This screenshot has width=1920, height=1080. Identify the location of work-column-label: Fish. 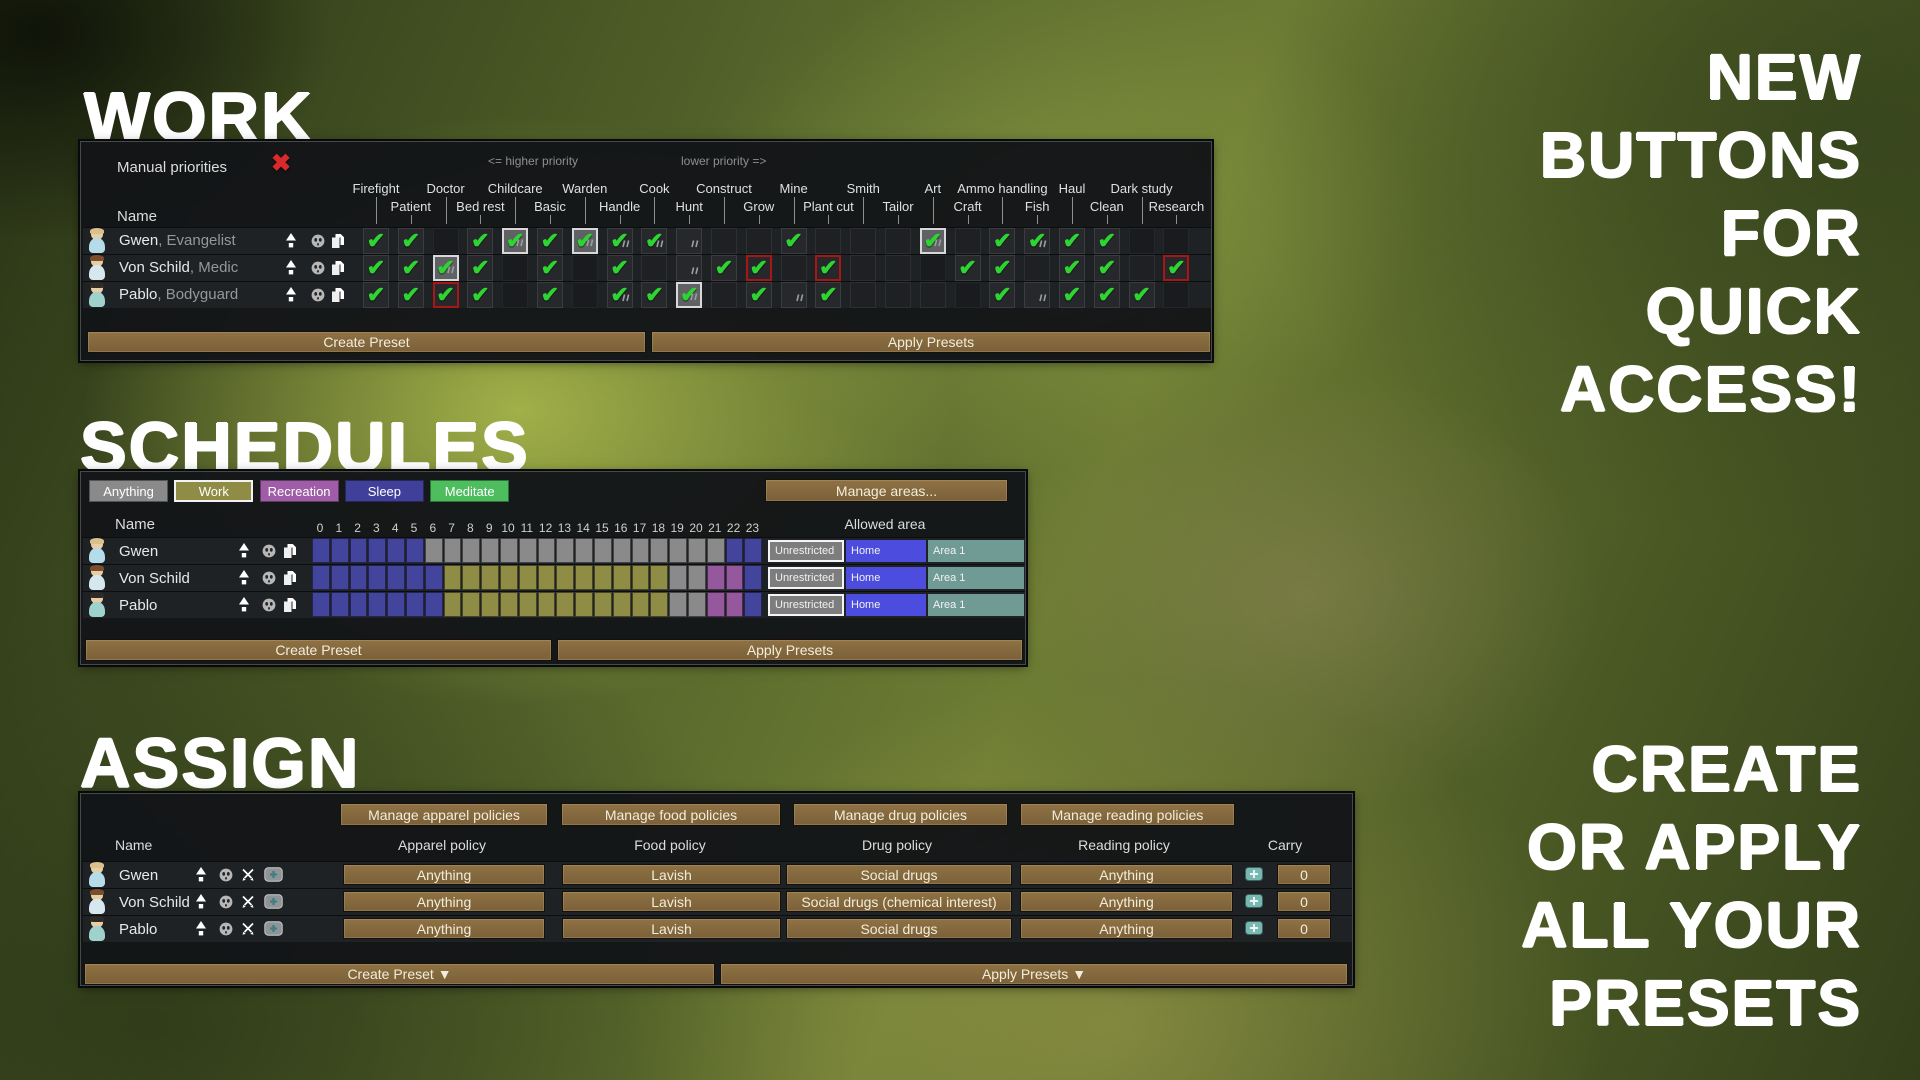
(1037, 206).